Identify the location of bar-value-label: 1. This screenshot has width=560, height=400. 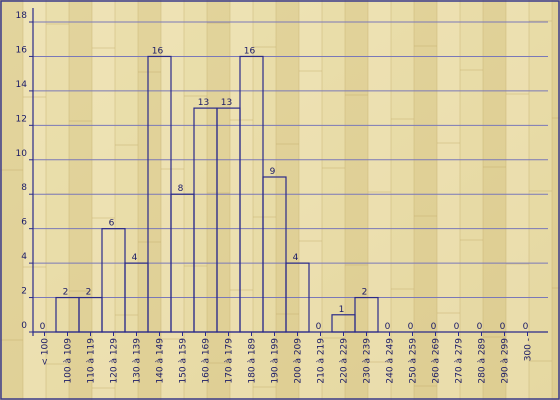
(342, 310).